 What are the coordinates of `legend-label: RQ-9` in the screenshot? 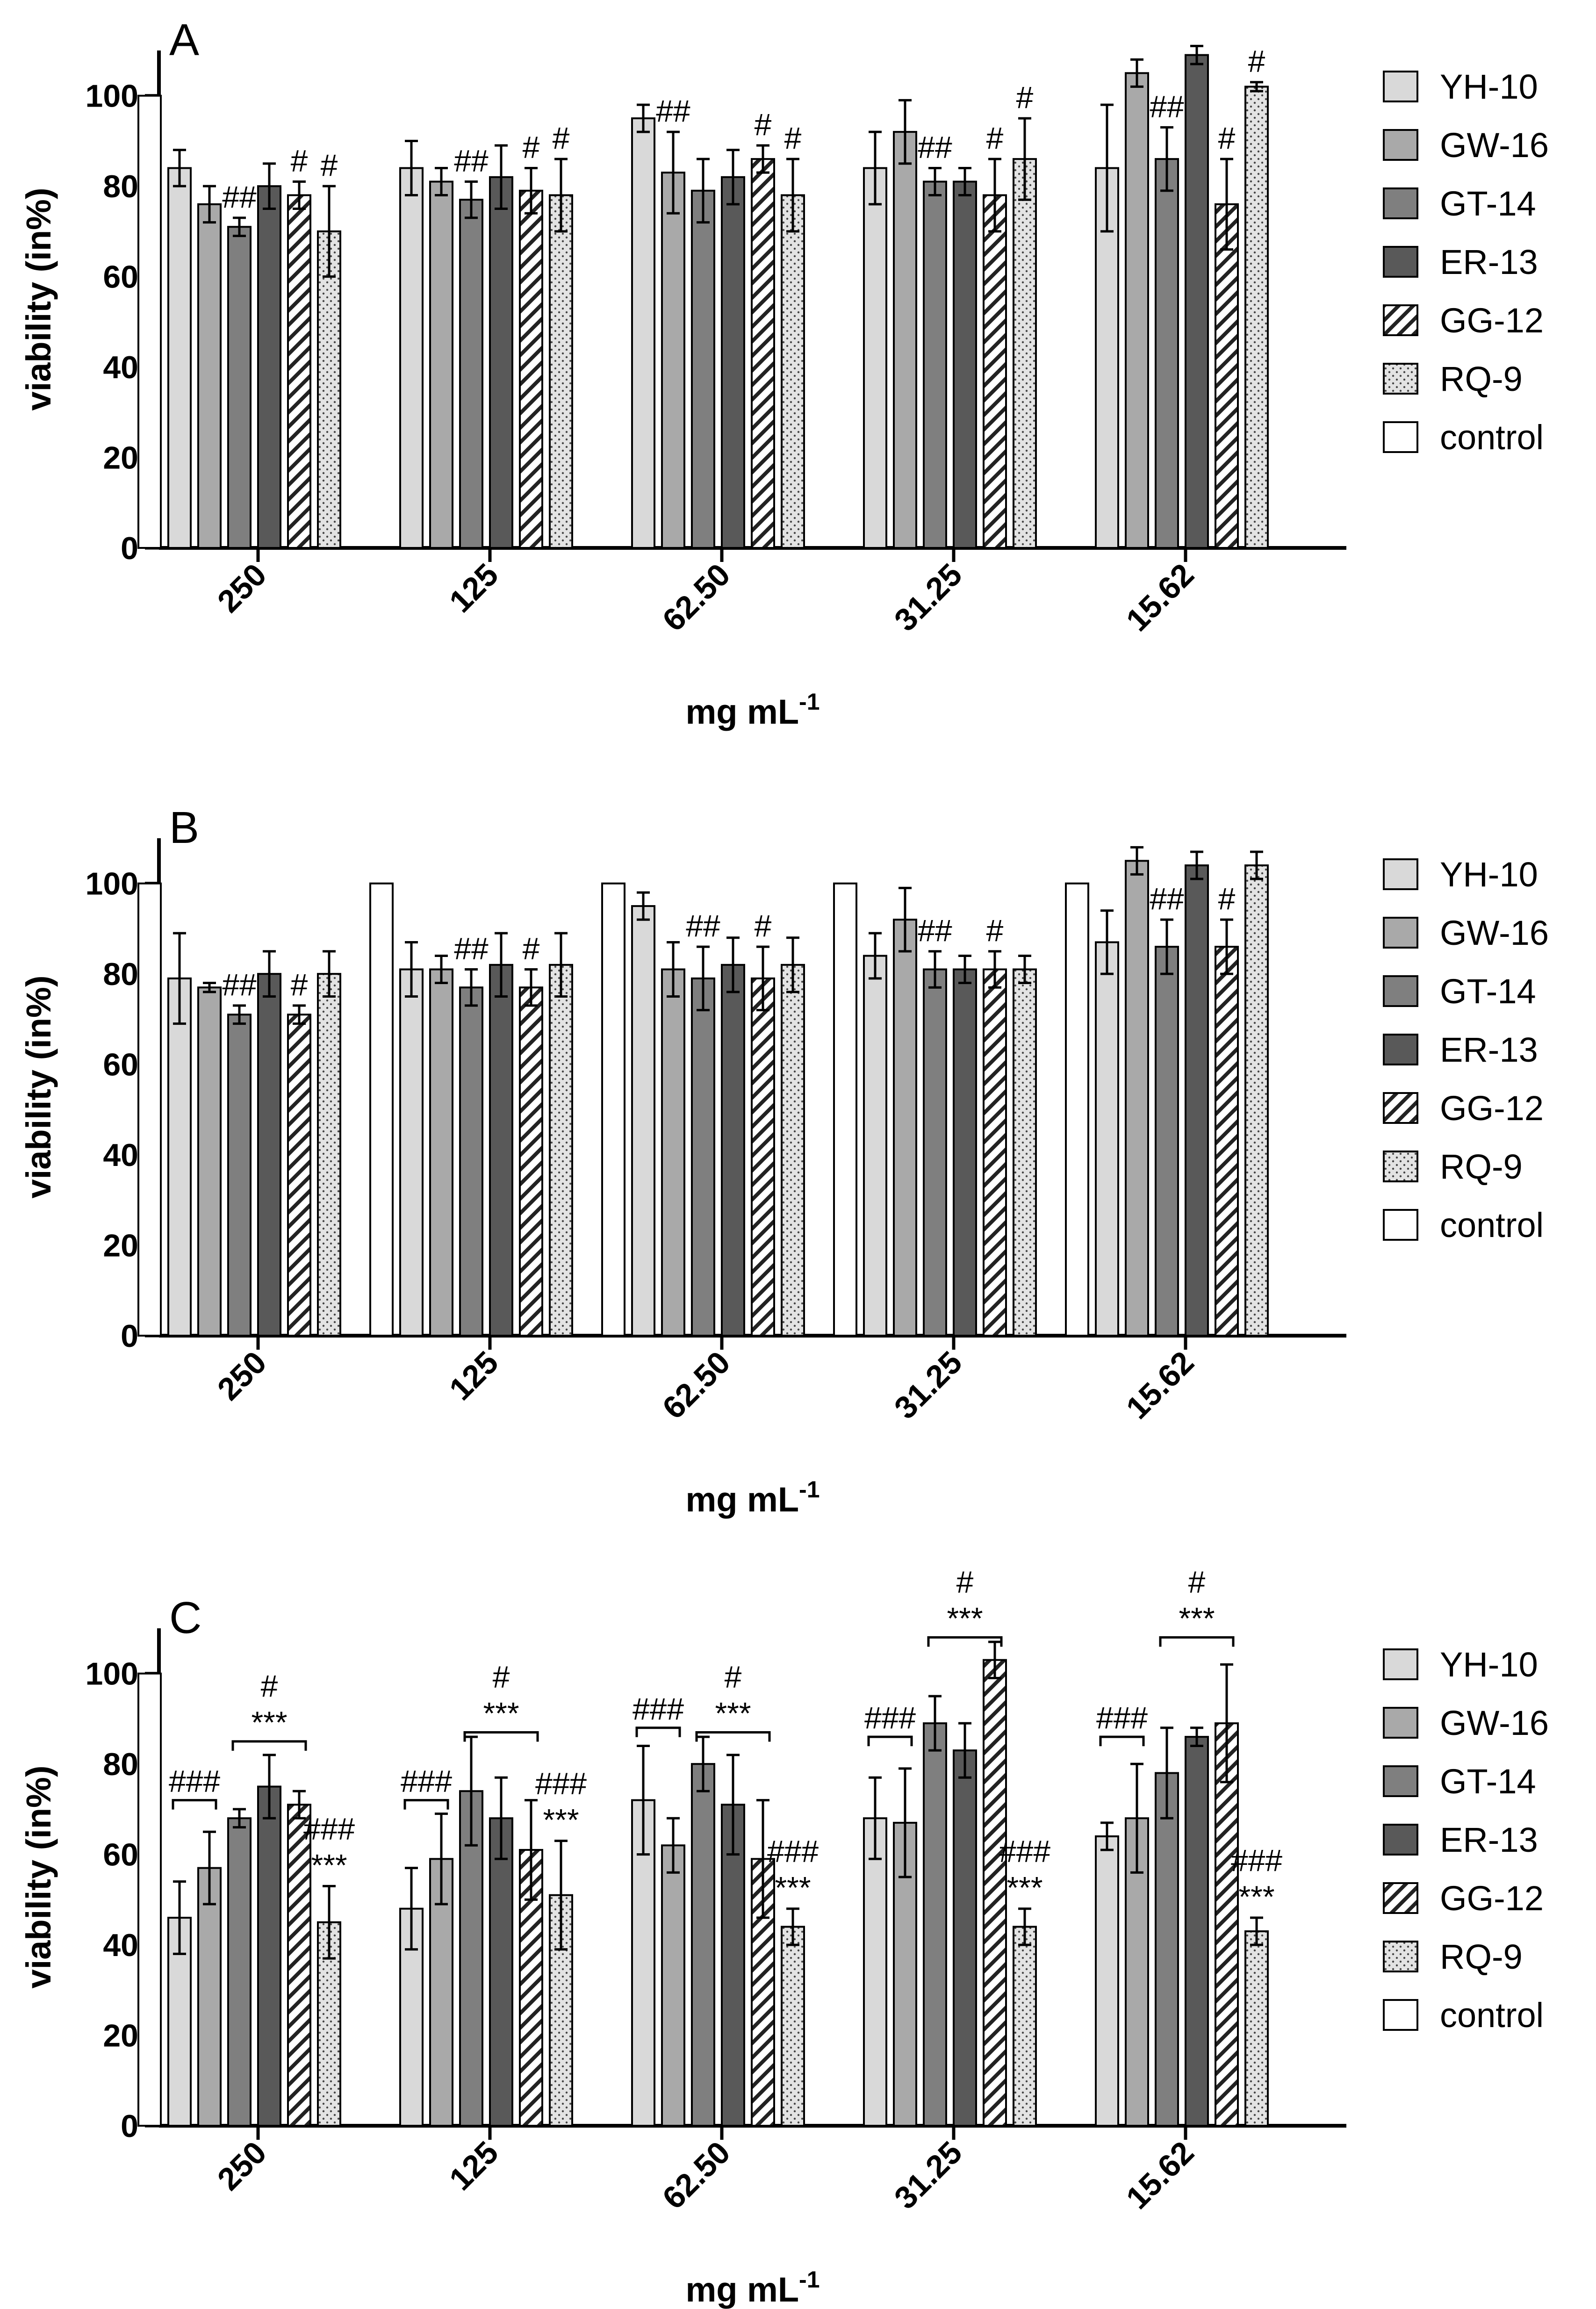 It's located at (1481, 379).